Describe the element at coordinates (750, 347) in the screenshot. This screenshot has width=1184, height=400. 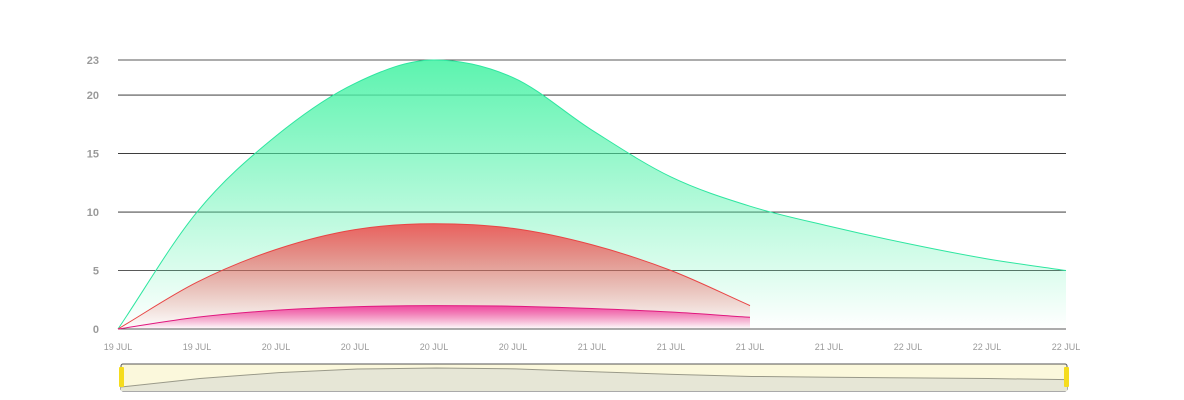
I see `x-tick-label-8: 21 JUL` at that location.